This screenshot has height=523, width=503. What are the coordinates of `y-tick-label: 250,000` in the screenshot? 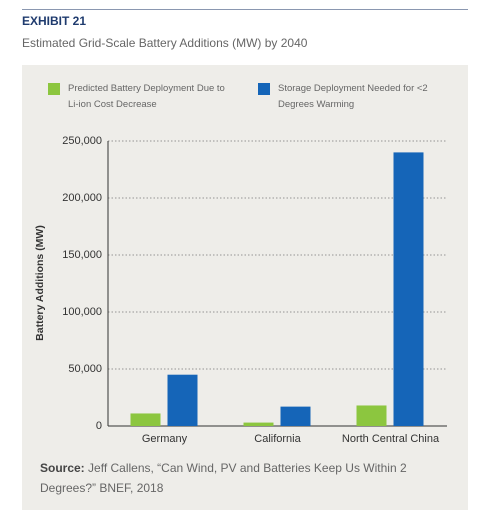 It's located at (82, 141).